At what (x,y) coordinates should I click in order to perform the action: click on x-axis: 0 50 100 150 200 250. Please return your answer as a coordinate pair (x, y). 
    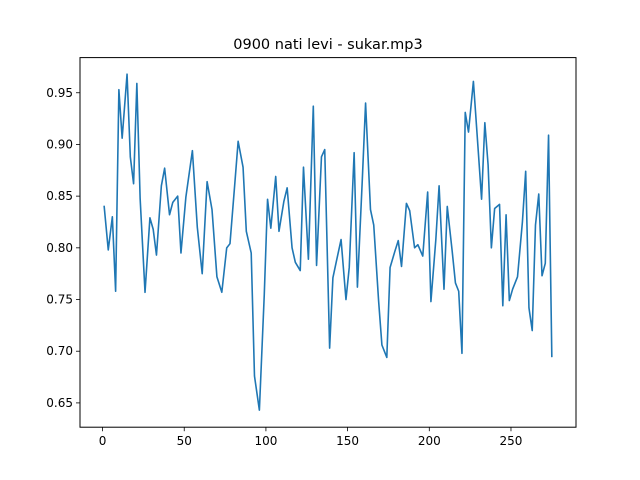
    Looking at the image, I should click on (311, 437).